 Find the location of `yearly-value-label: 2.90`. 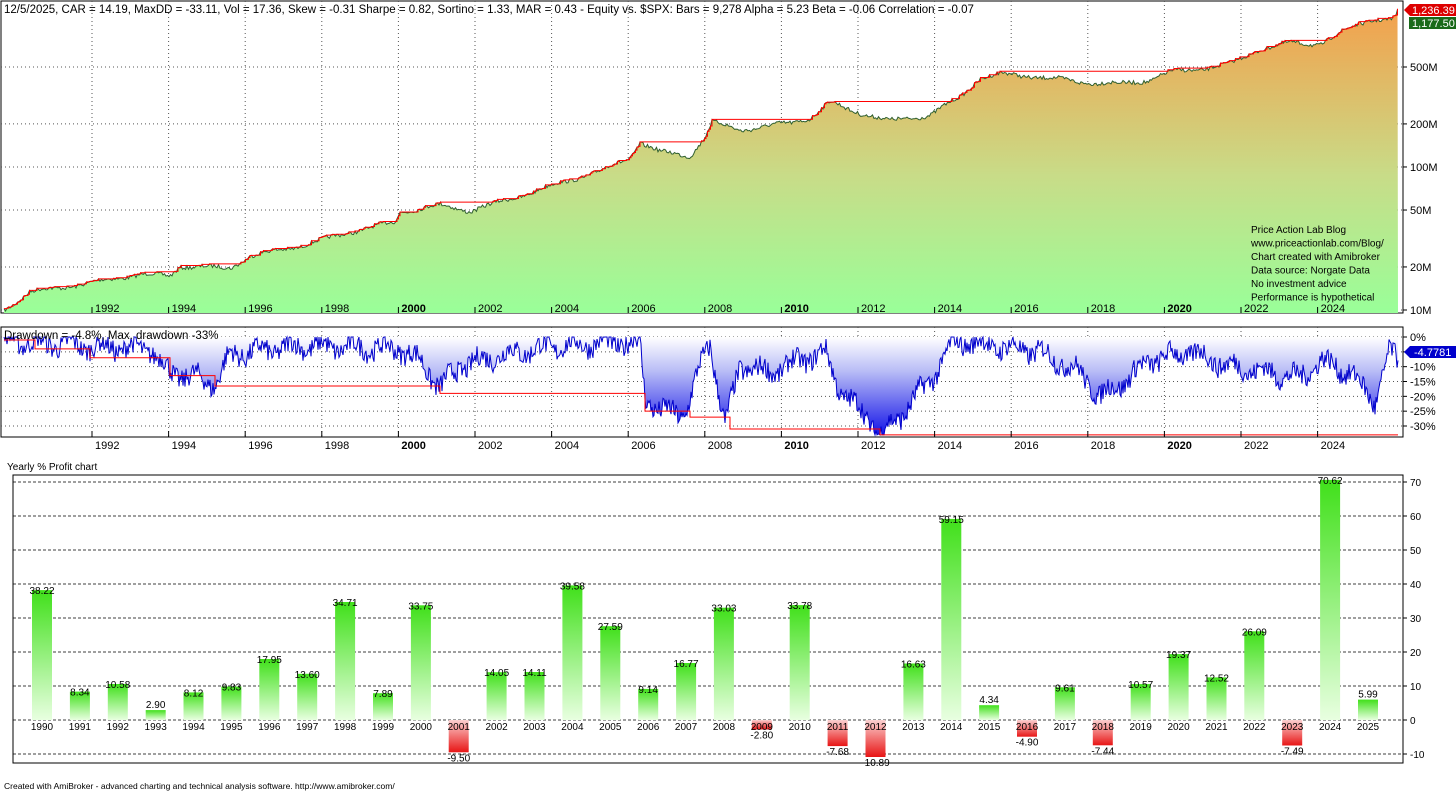

yearly-value-label: 2.90 is located at coordinates (156, 705).